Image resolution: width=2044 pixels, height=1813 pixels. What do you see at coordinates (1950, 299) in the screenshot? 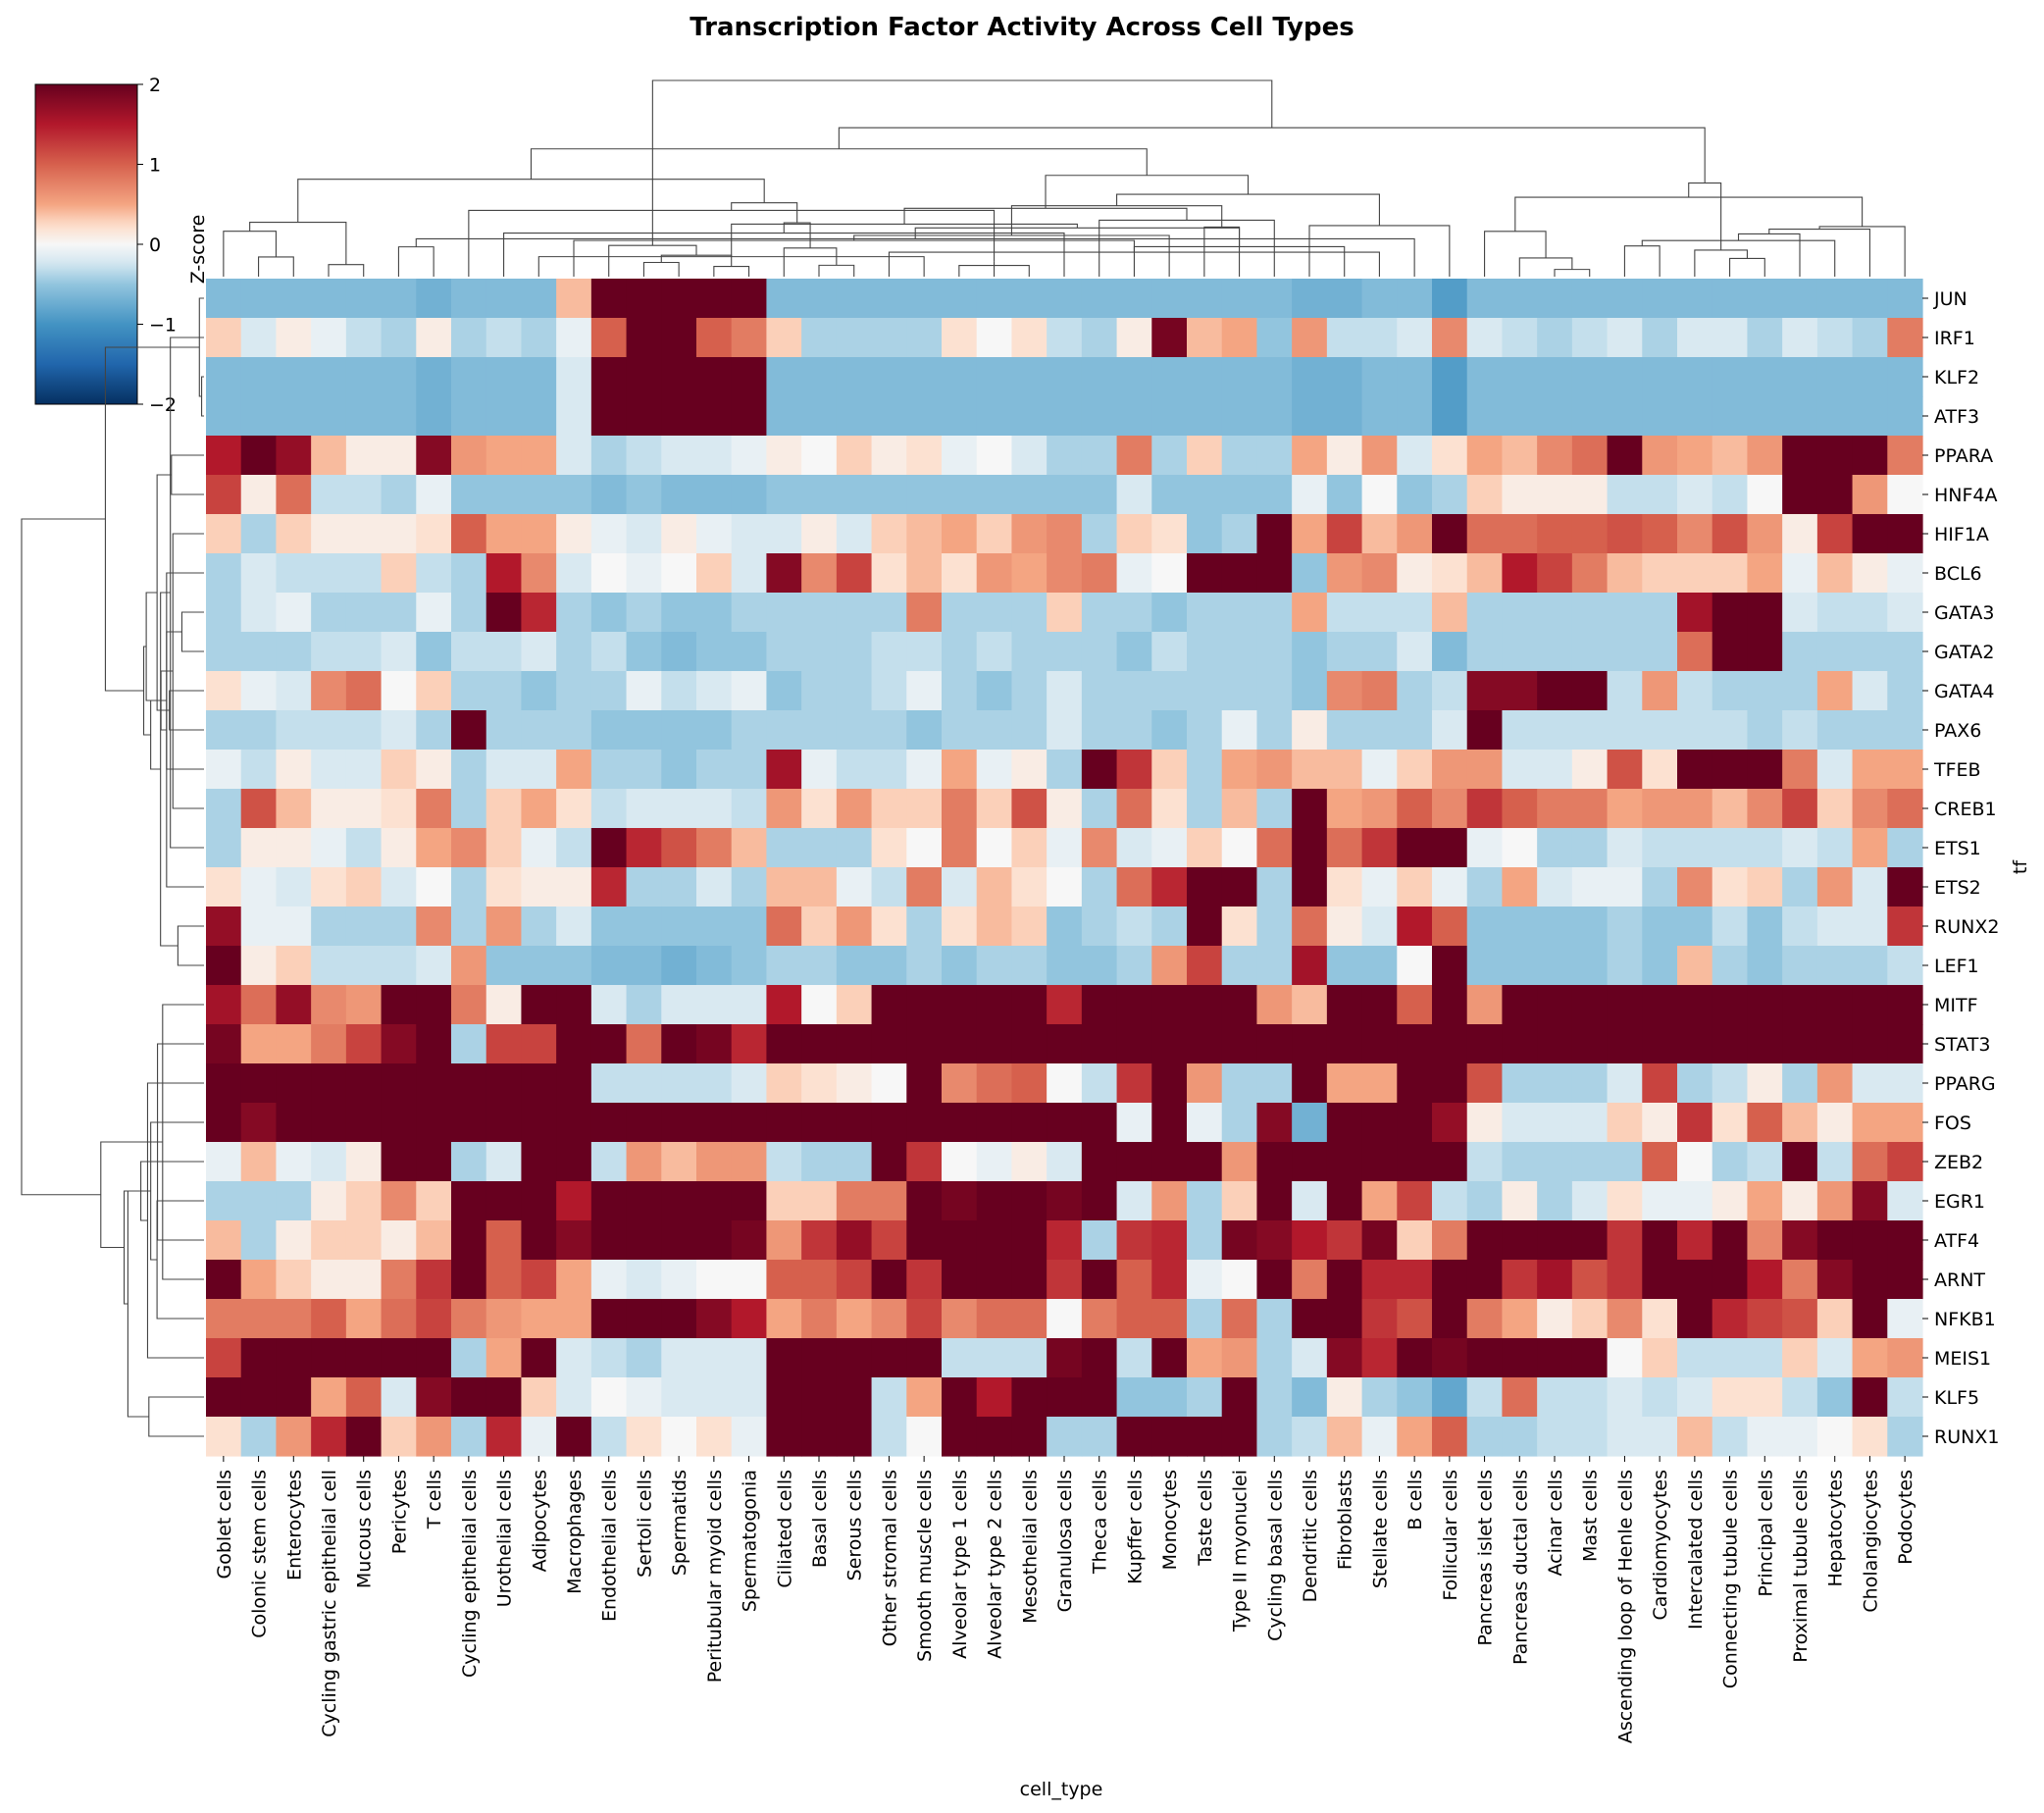
I see `row-label: JUN` at bounding box center [1950, 299].